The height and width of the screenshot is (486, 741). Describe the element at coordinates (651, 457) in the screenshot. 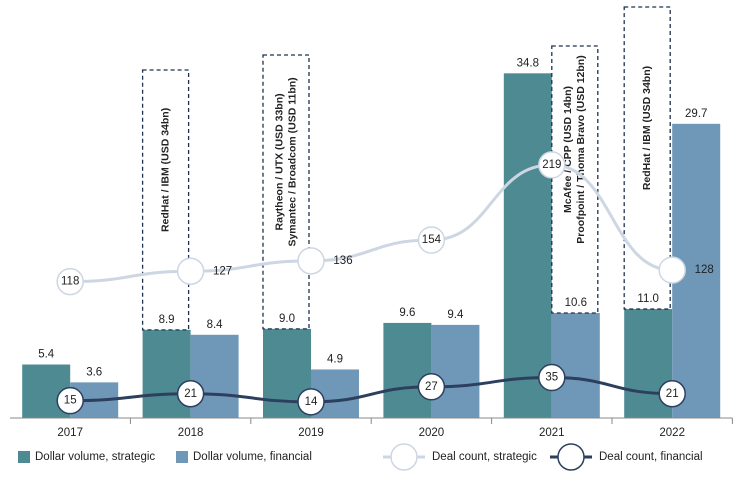

I see `legend-label: Deal count, financial` at that location.